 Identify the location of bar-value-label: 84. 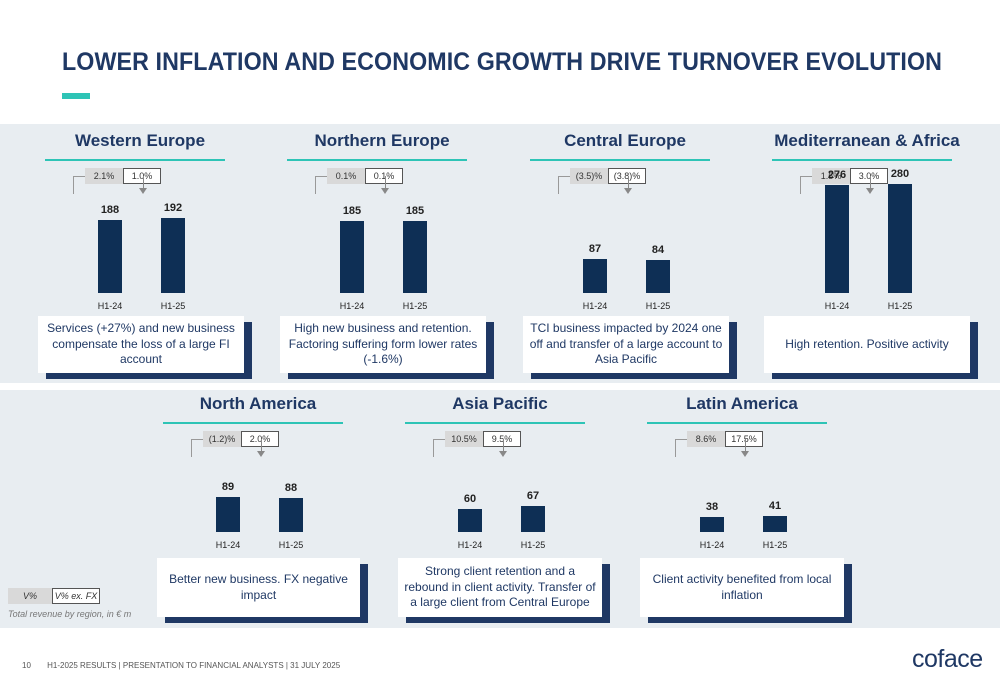
(658, 250).